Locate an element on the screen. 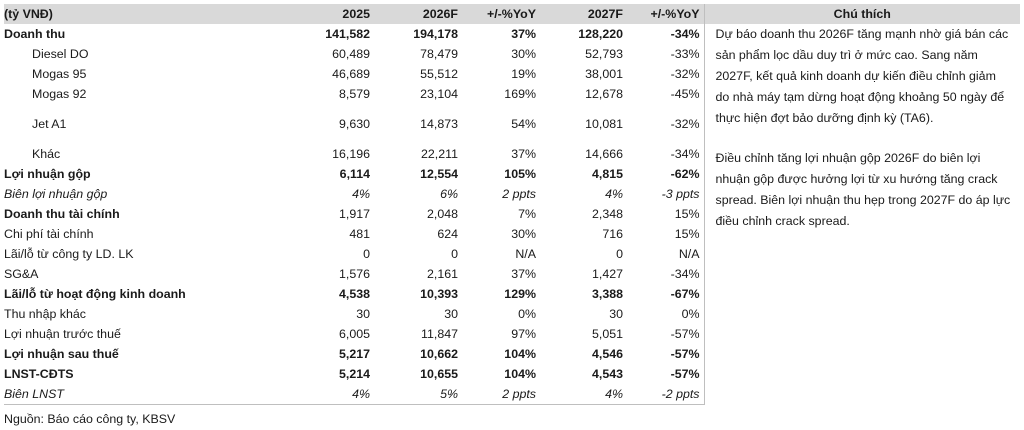 The height and width of the screenshot is (430, 1024). value-2027f: 10,081 is located at coordinates (604, 124).